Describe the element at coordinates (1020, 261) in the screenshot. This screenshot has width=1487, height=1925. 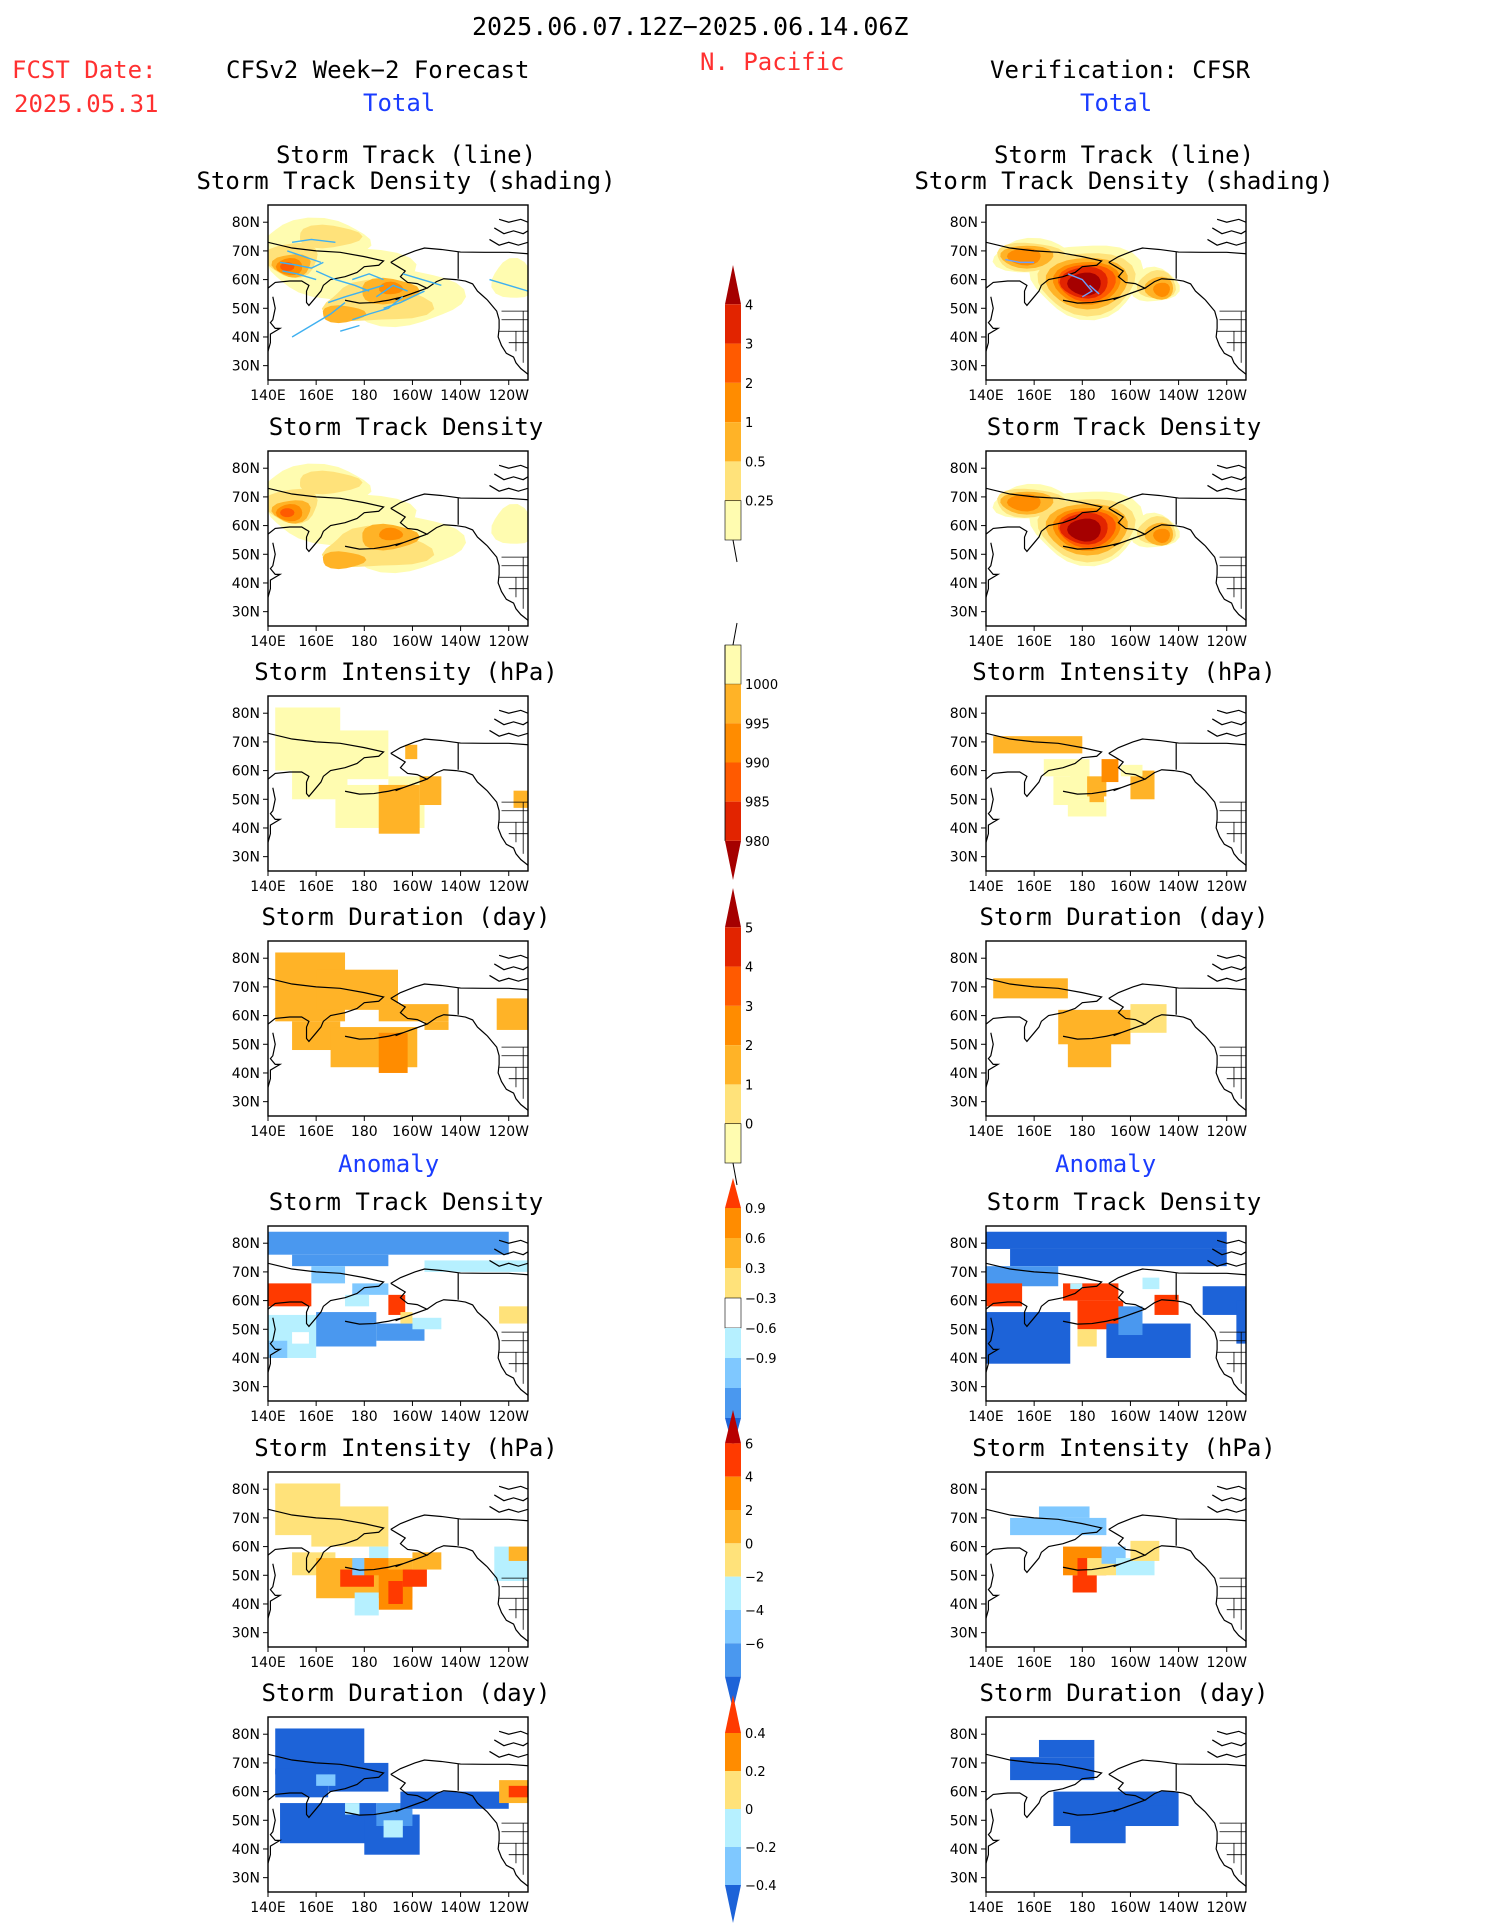
I see `storm-track-line` at that location.